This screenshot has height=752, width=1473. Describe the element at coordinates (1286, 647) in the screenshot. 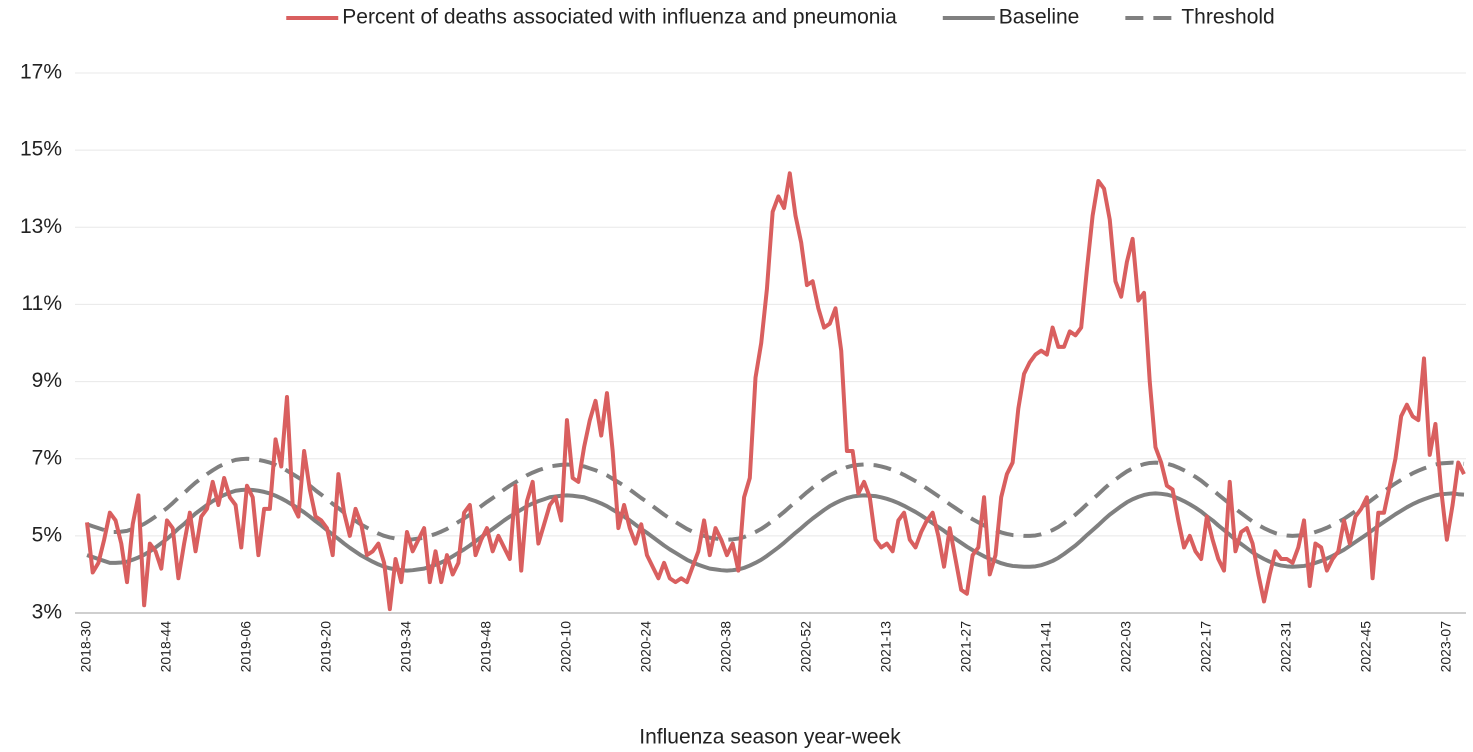

I see `x-tick-label: 2022-31` at that location.